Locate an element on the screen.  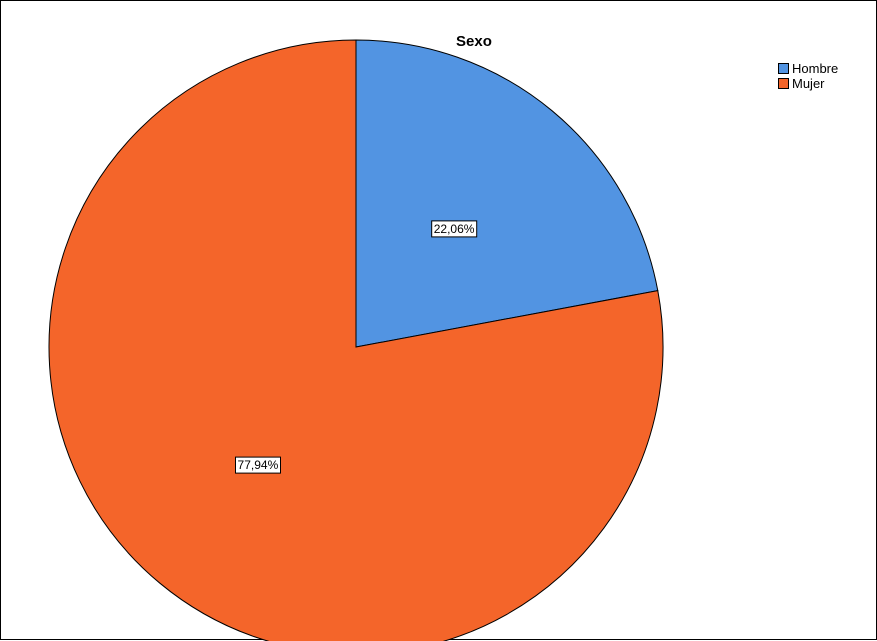
data-label-box-hombre is located at coordinates (454, 229).